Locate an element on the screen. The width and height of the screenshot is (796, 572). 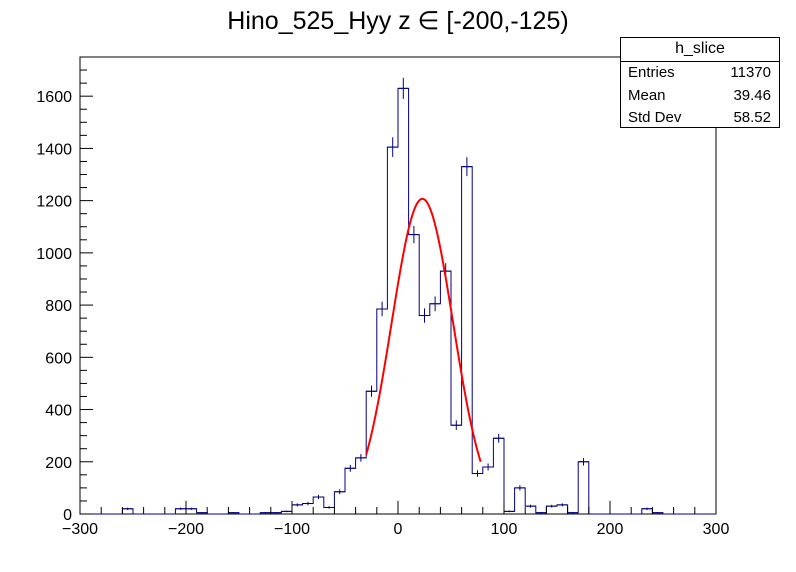
stats-row-mean: Mean 39.46 is located at coordinates (700, 96).